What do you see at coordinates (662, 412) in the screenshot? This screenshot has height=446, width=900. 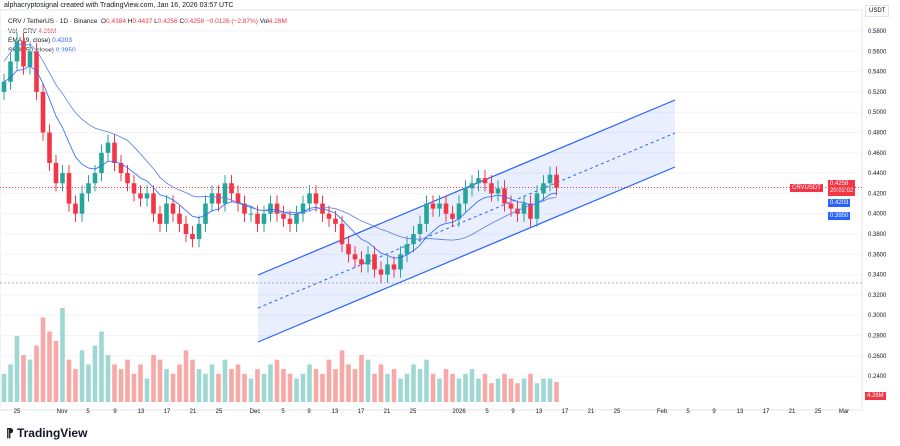 I see `date-label: Feb` at bounding box center [662, 412].